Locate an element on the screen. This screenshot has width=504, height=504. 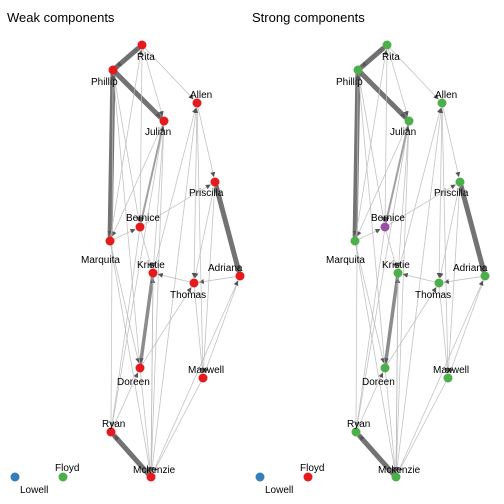
edge-marquita-to-bernice is located at coordinates (369, 234).